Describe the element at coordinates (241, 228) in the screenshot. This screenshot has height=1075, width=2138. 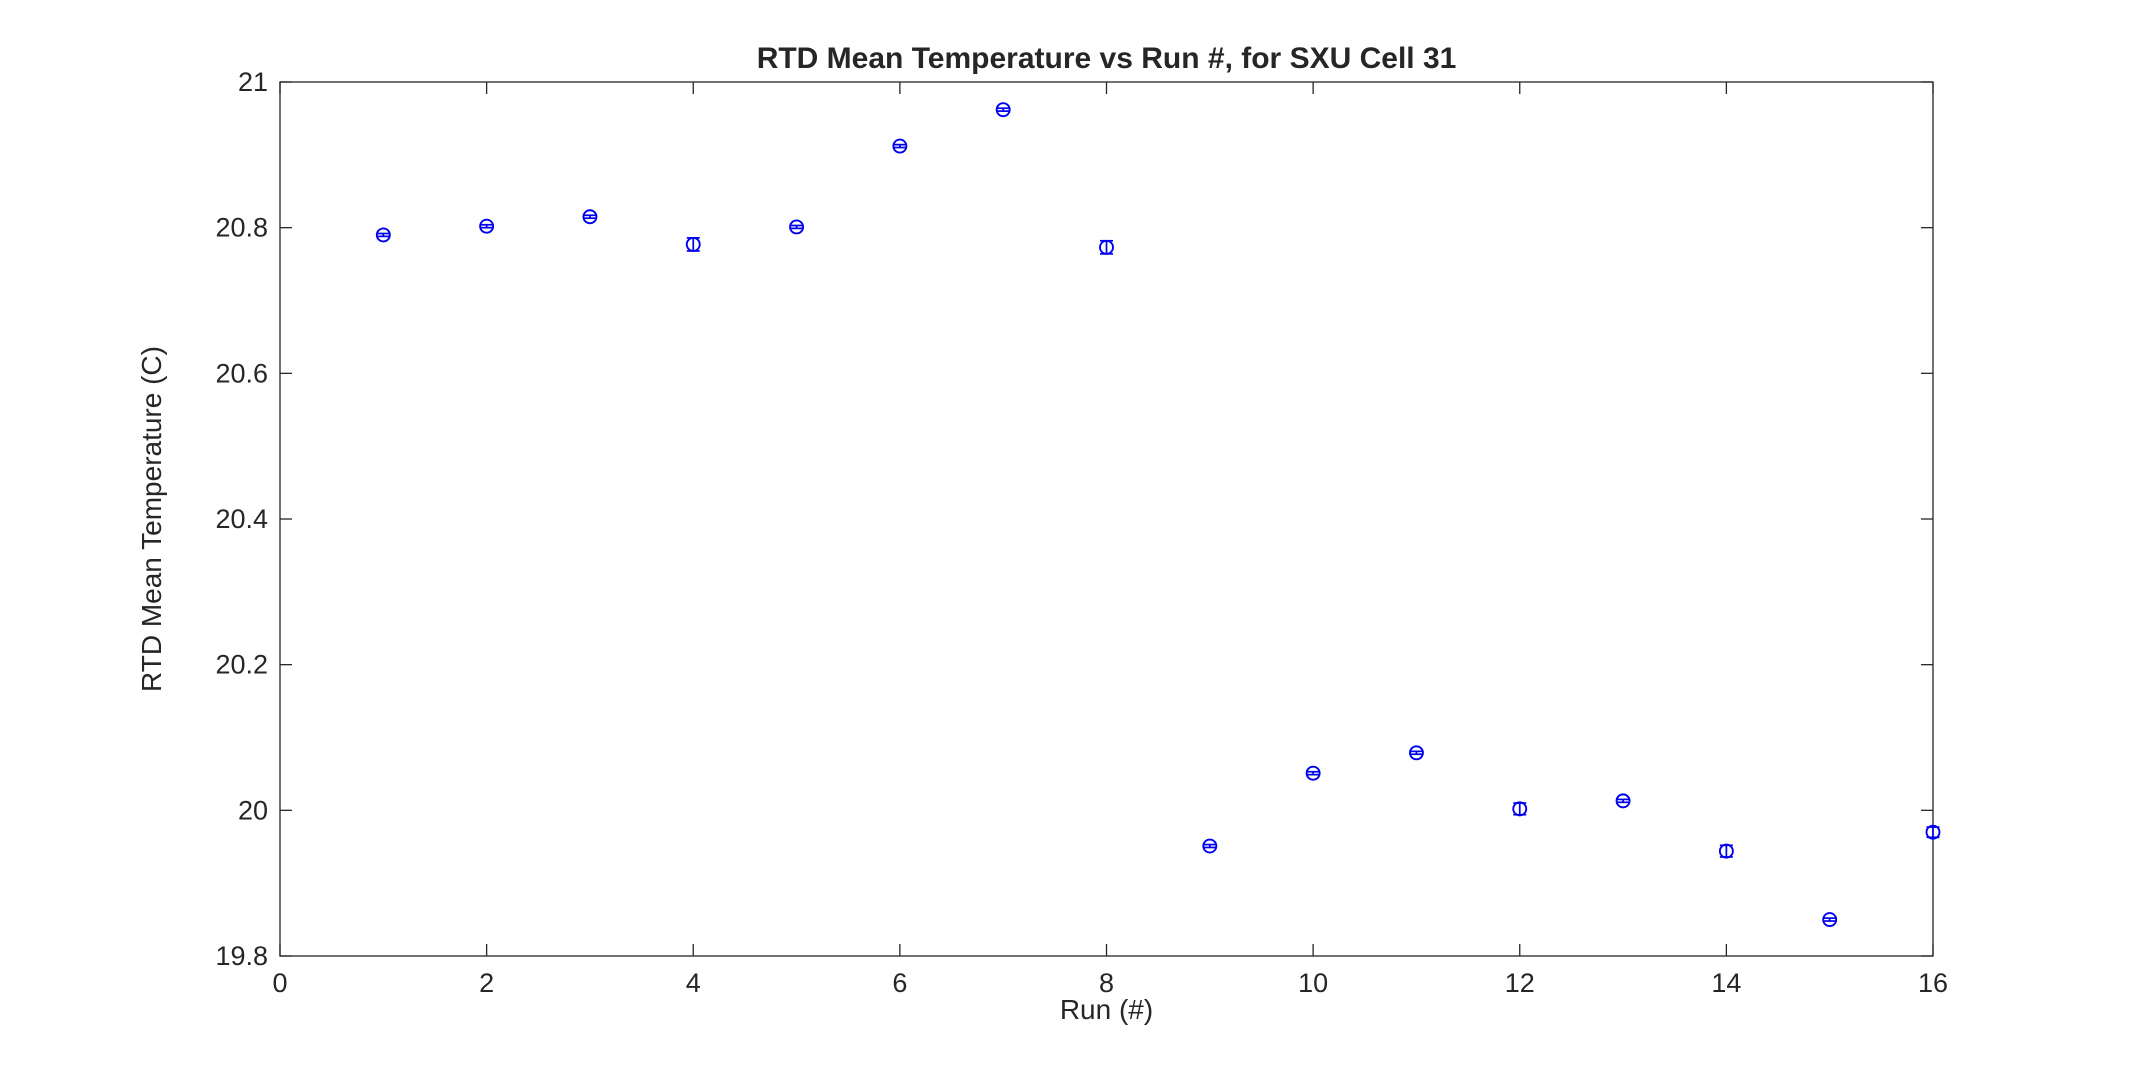
I see `y-tick-label: 20.8` at that location.